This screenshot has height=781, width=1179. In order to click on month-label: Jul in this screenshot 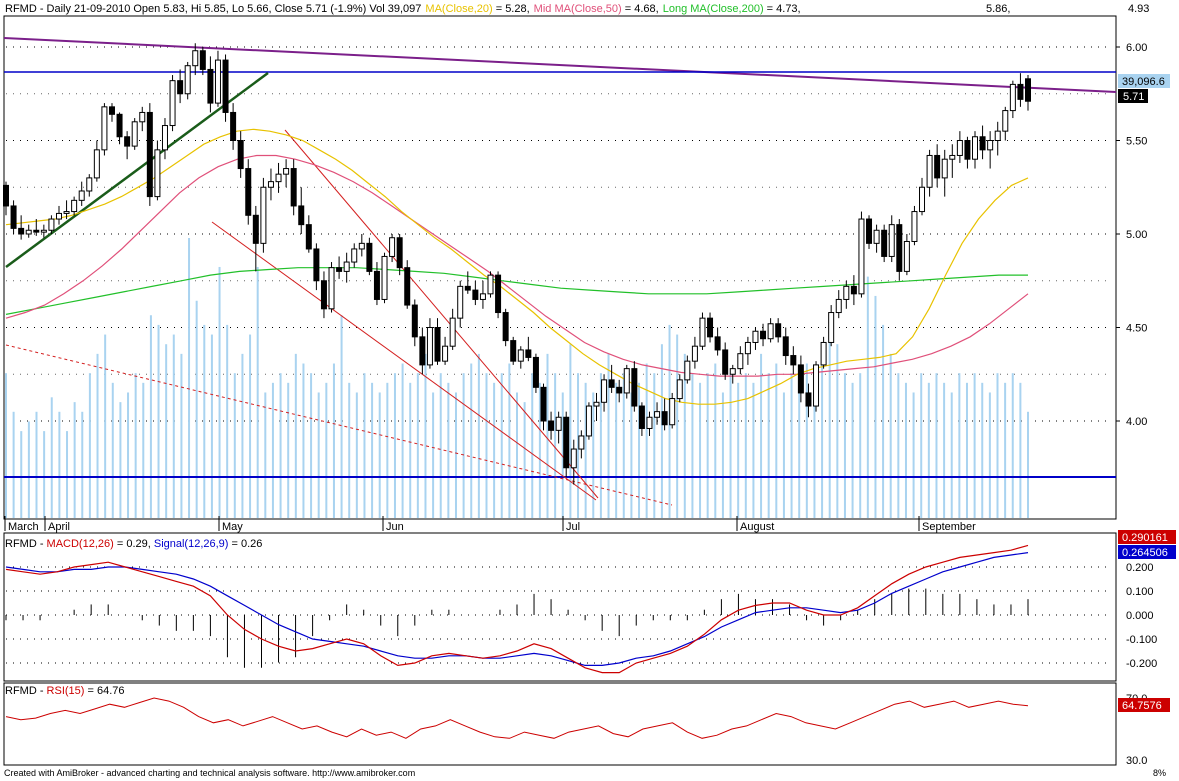, I will do `click(573, 527)`.